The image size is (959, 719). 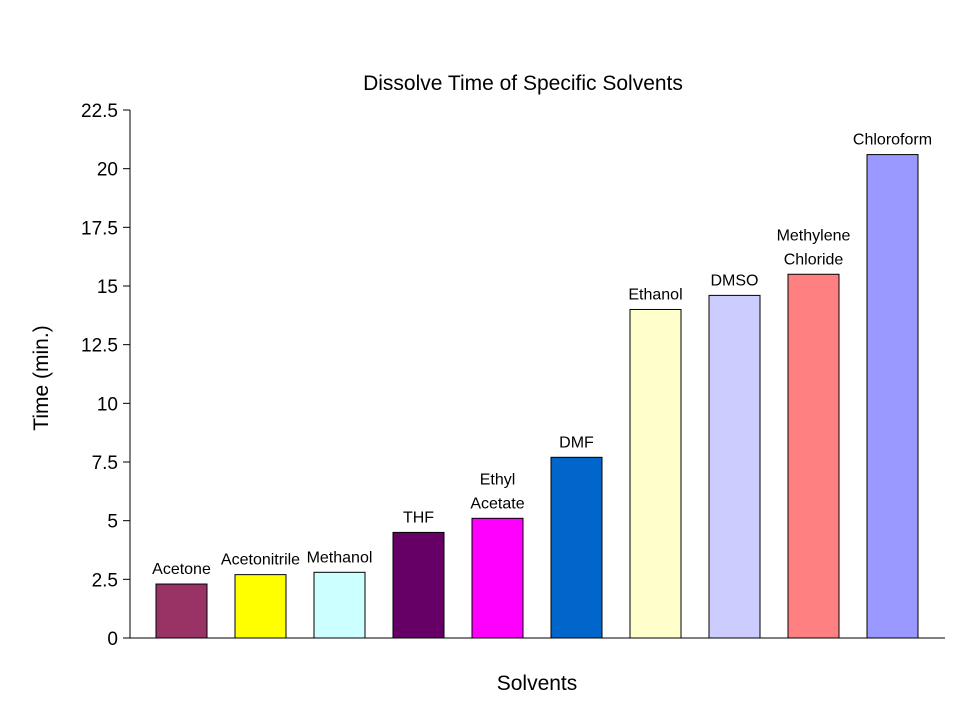 What do you see at coordinates (99, 346) in the screenshot?
I see `y-tick-label: 12.5` at bounding box center [99, 346].